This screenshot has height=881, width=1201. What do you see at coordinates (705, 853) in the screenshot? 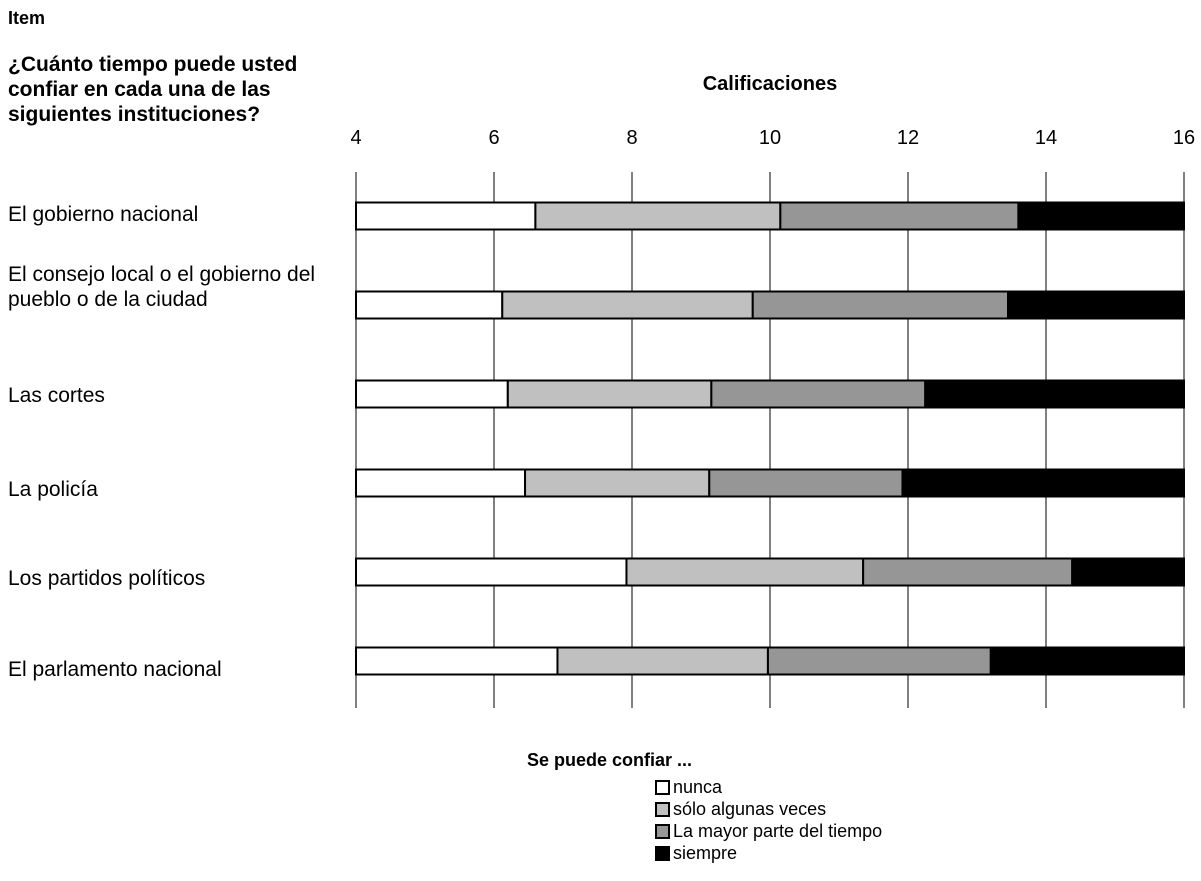
I see `legend-label: siempre` at bounding box center [705, 853].